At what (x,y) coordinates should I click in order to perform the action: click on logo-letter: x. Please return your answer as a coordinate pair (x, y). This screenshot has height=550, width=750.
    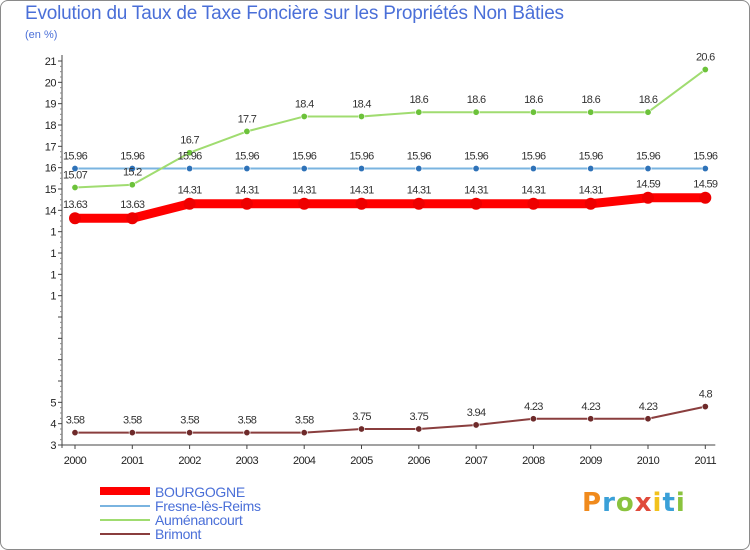
    Looking at the image, I should click on (643, 503).